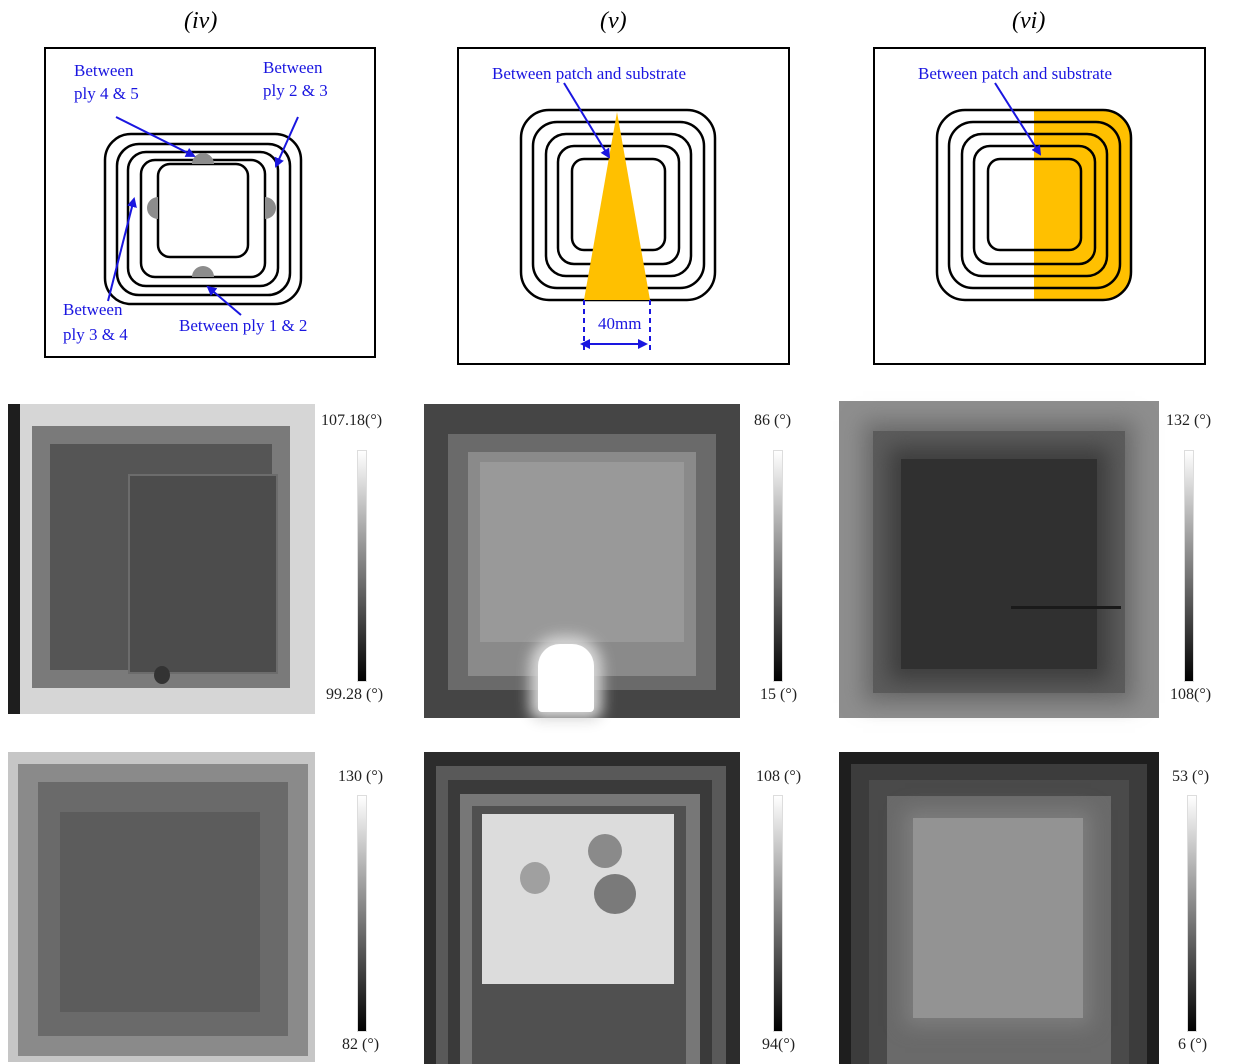  Describe the element at coordinates (1082, 205) in the screenshot. I see `half-defect-vi` at that location.